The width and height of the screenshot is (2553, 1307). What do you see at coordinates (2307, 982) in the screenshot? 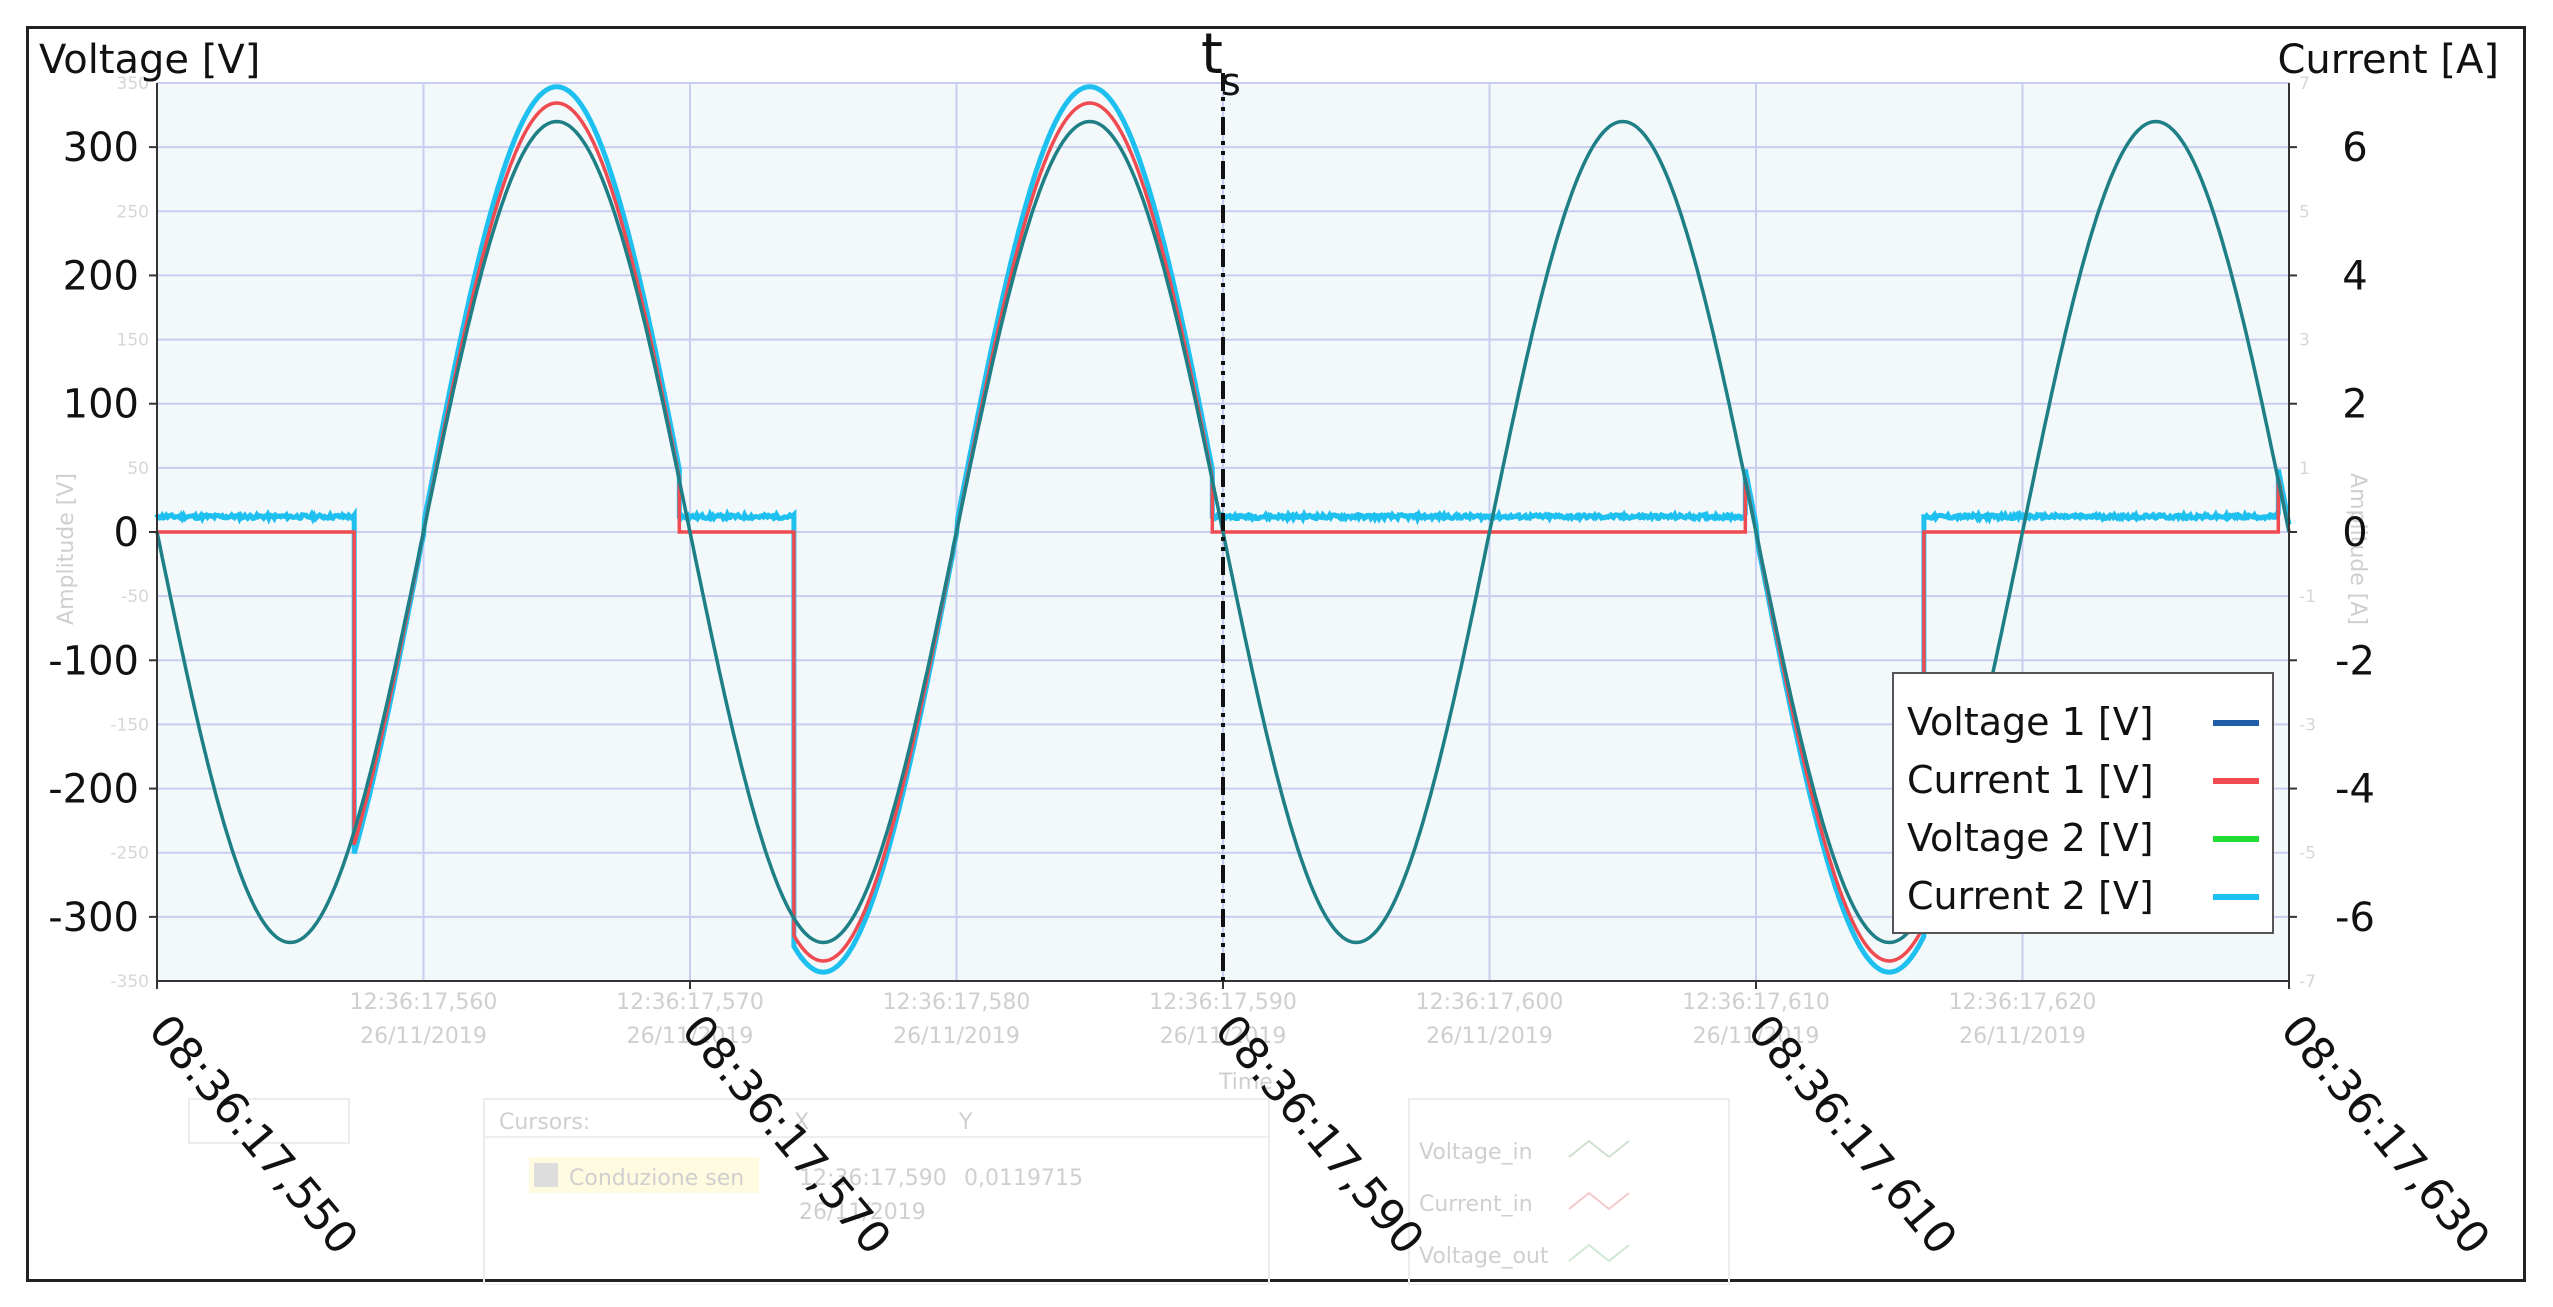
I see `y-right-minor-tick-label: -7` at bounding box center [2307, 982].